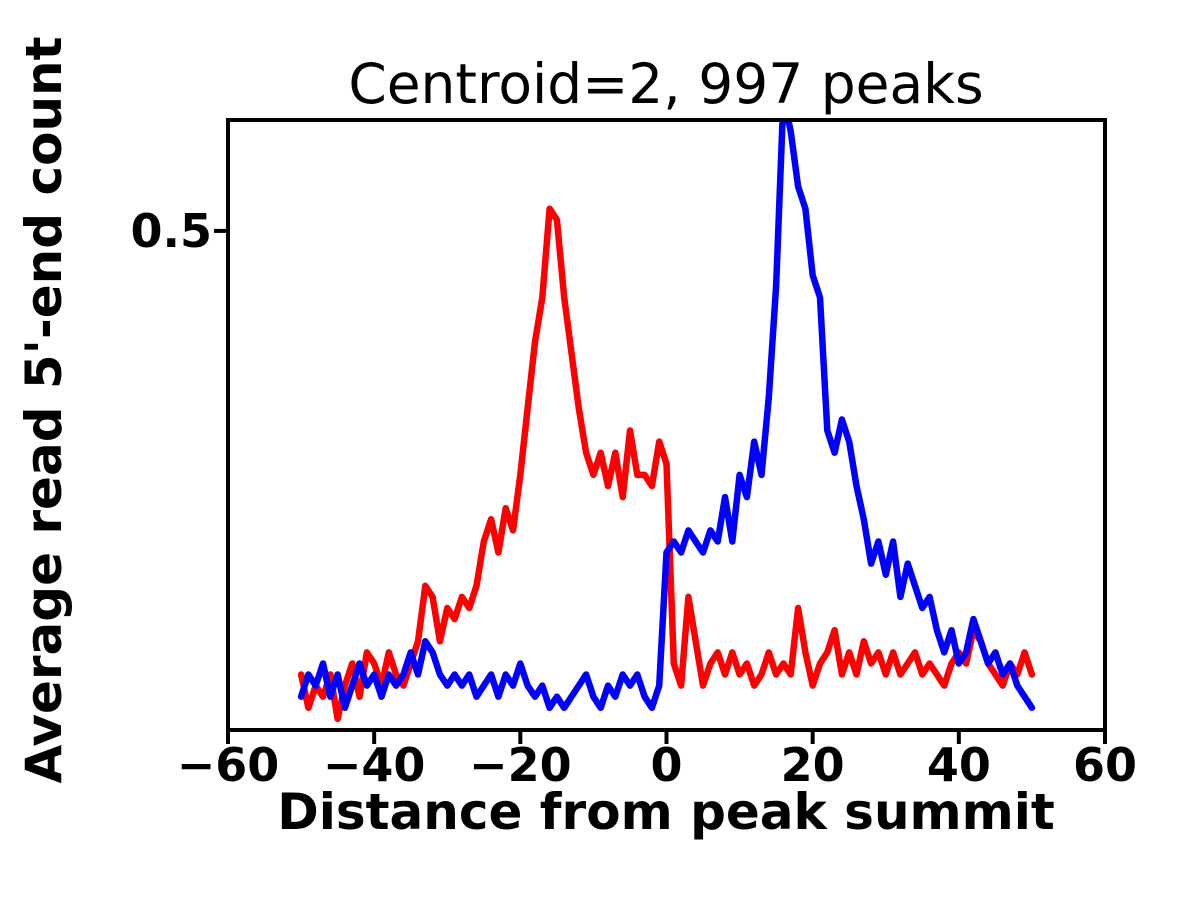  What do you see at coordinates (520, 765) in the screenshot?
I see `x-tick-label: −20` at bounding box center [520, 765].